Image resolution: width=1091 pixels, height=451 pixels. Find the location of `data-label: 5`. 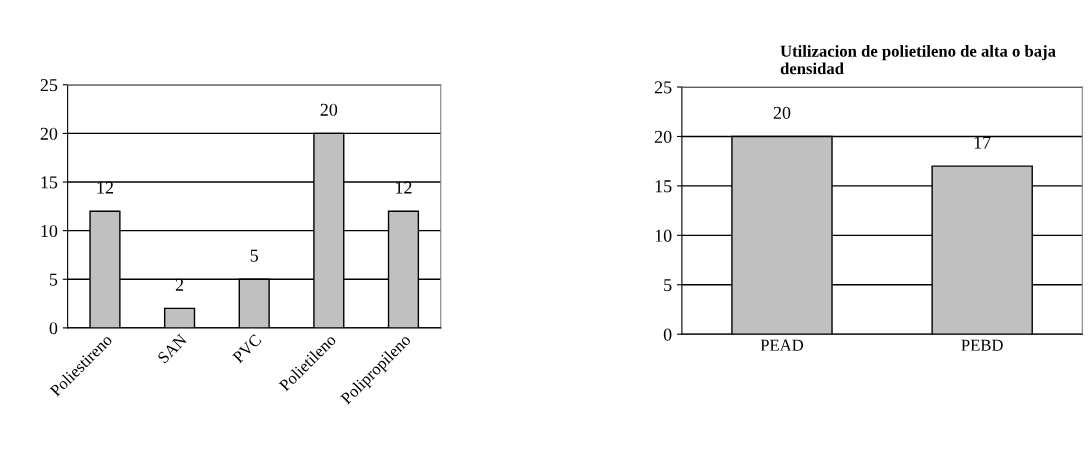

data-label: 5 is located at coordinates (254, 255).